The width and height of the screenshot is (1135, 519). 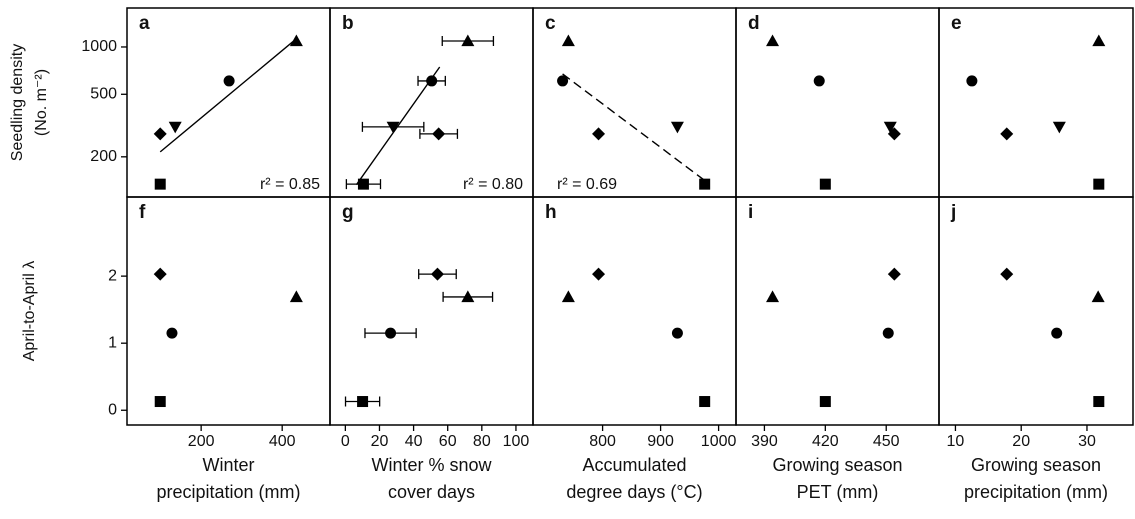 I want to click on x-tick-label: 100, so click(x=516, y=441).